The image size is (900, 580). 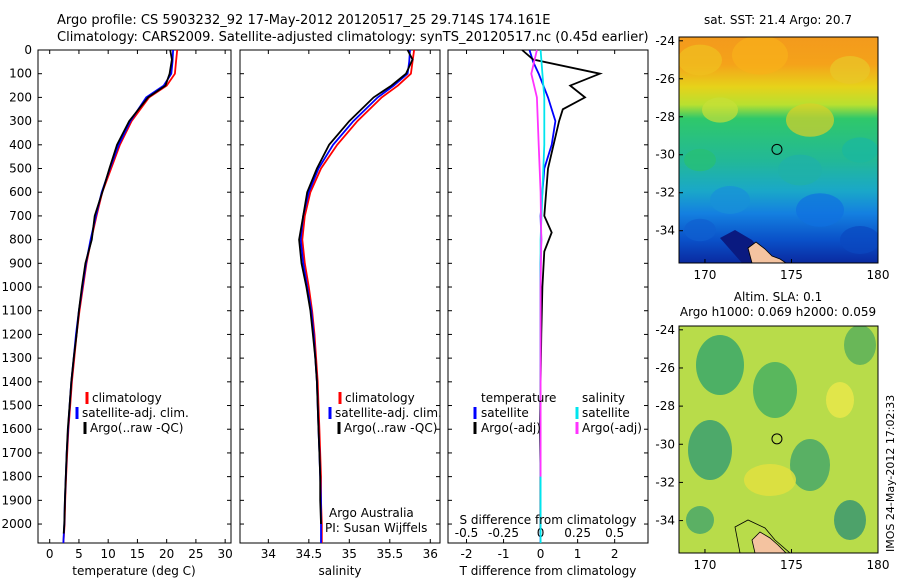 I want to click on depth-tick-label: 2000, so click(x=16, y=524).